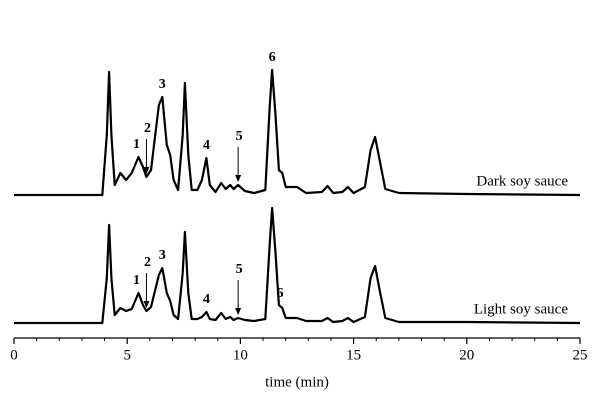 This screenshot has height=401, width=600. I want to click on x-axis-label: time (min), so click(297, 382).